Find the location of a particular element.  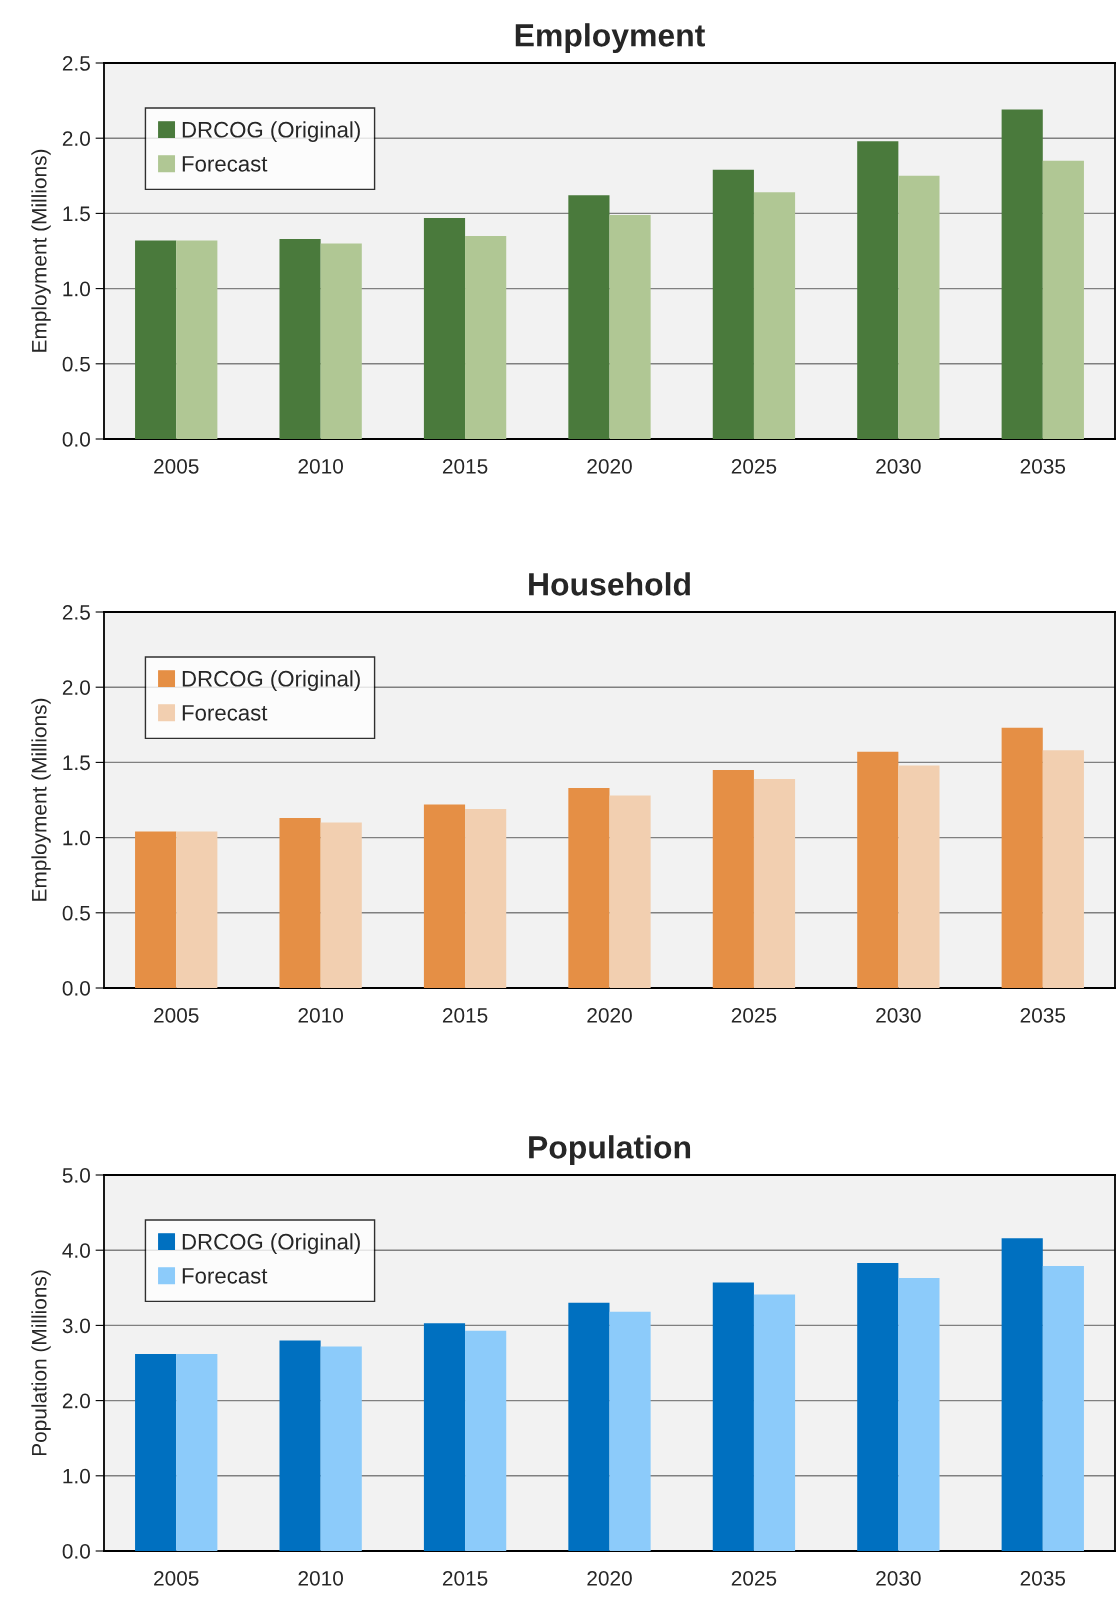

y-axis-title: Population (Millions) is located at coordinates (41, 1363).